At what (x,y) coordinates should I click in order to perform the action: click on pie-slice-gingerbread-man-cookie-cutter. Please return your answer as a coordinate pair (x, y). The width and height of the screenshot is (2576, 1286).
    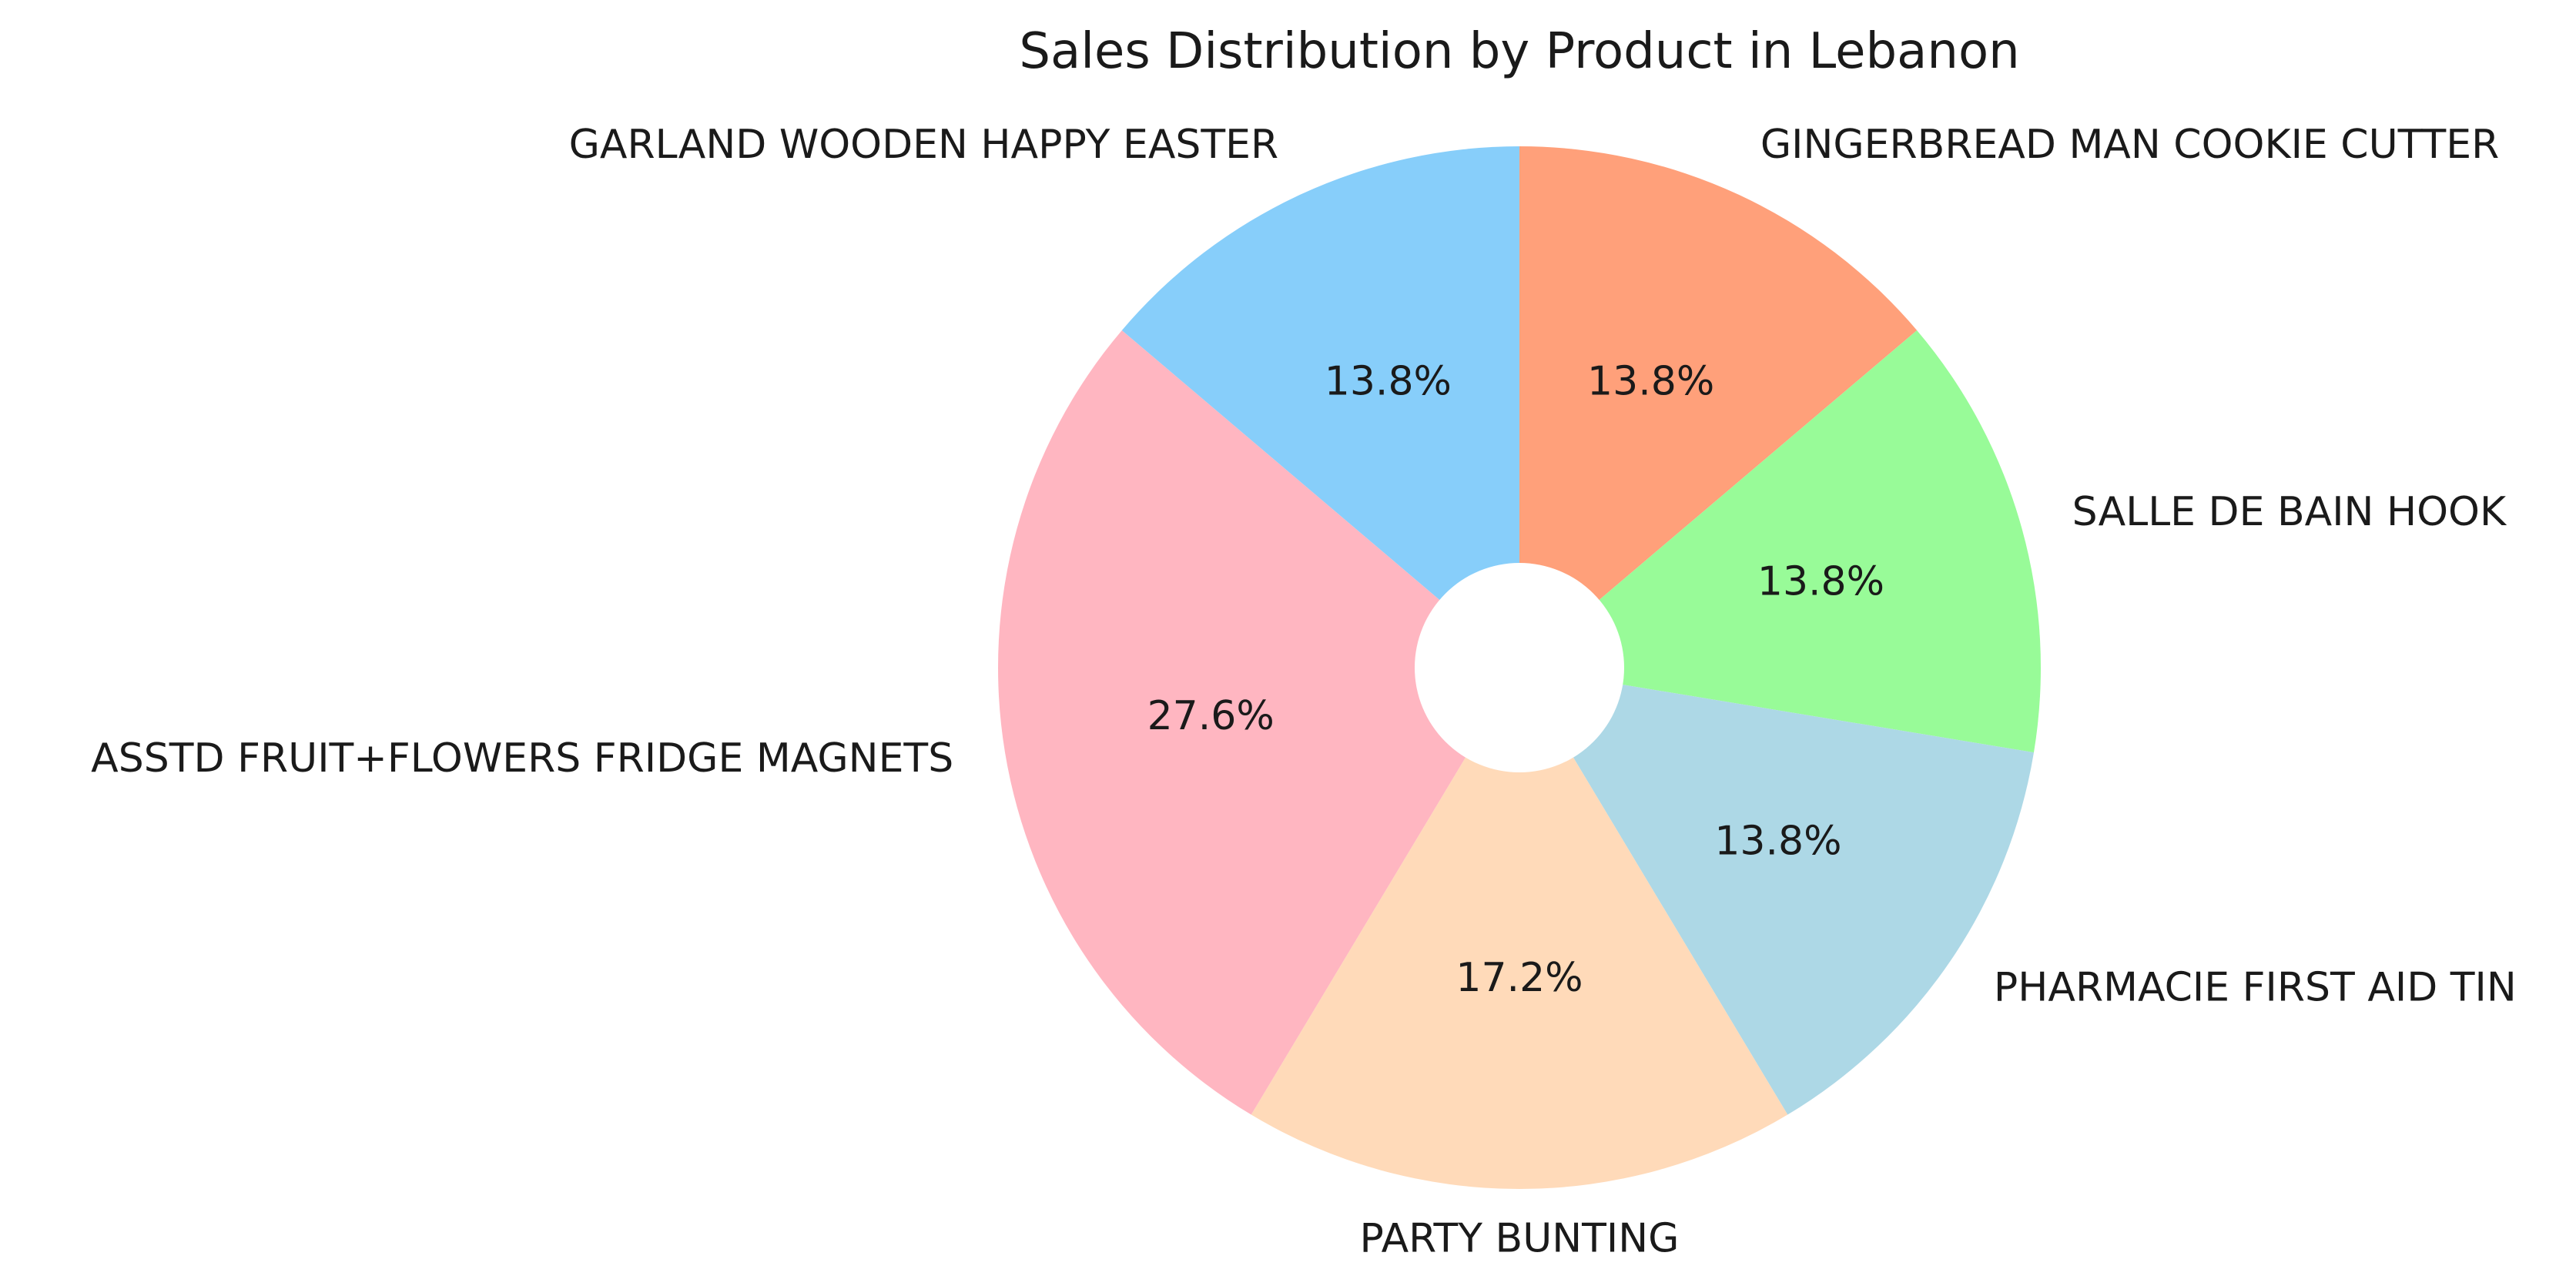
    Looking at the image, I should click on (1719, 407).